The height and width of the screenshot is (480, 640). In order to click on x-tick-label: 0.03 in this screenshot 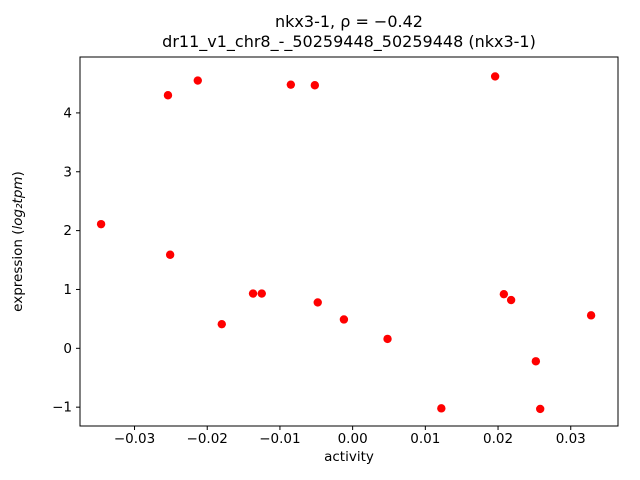, I will do `click(571, 439)`.